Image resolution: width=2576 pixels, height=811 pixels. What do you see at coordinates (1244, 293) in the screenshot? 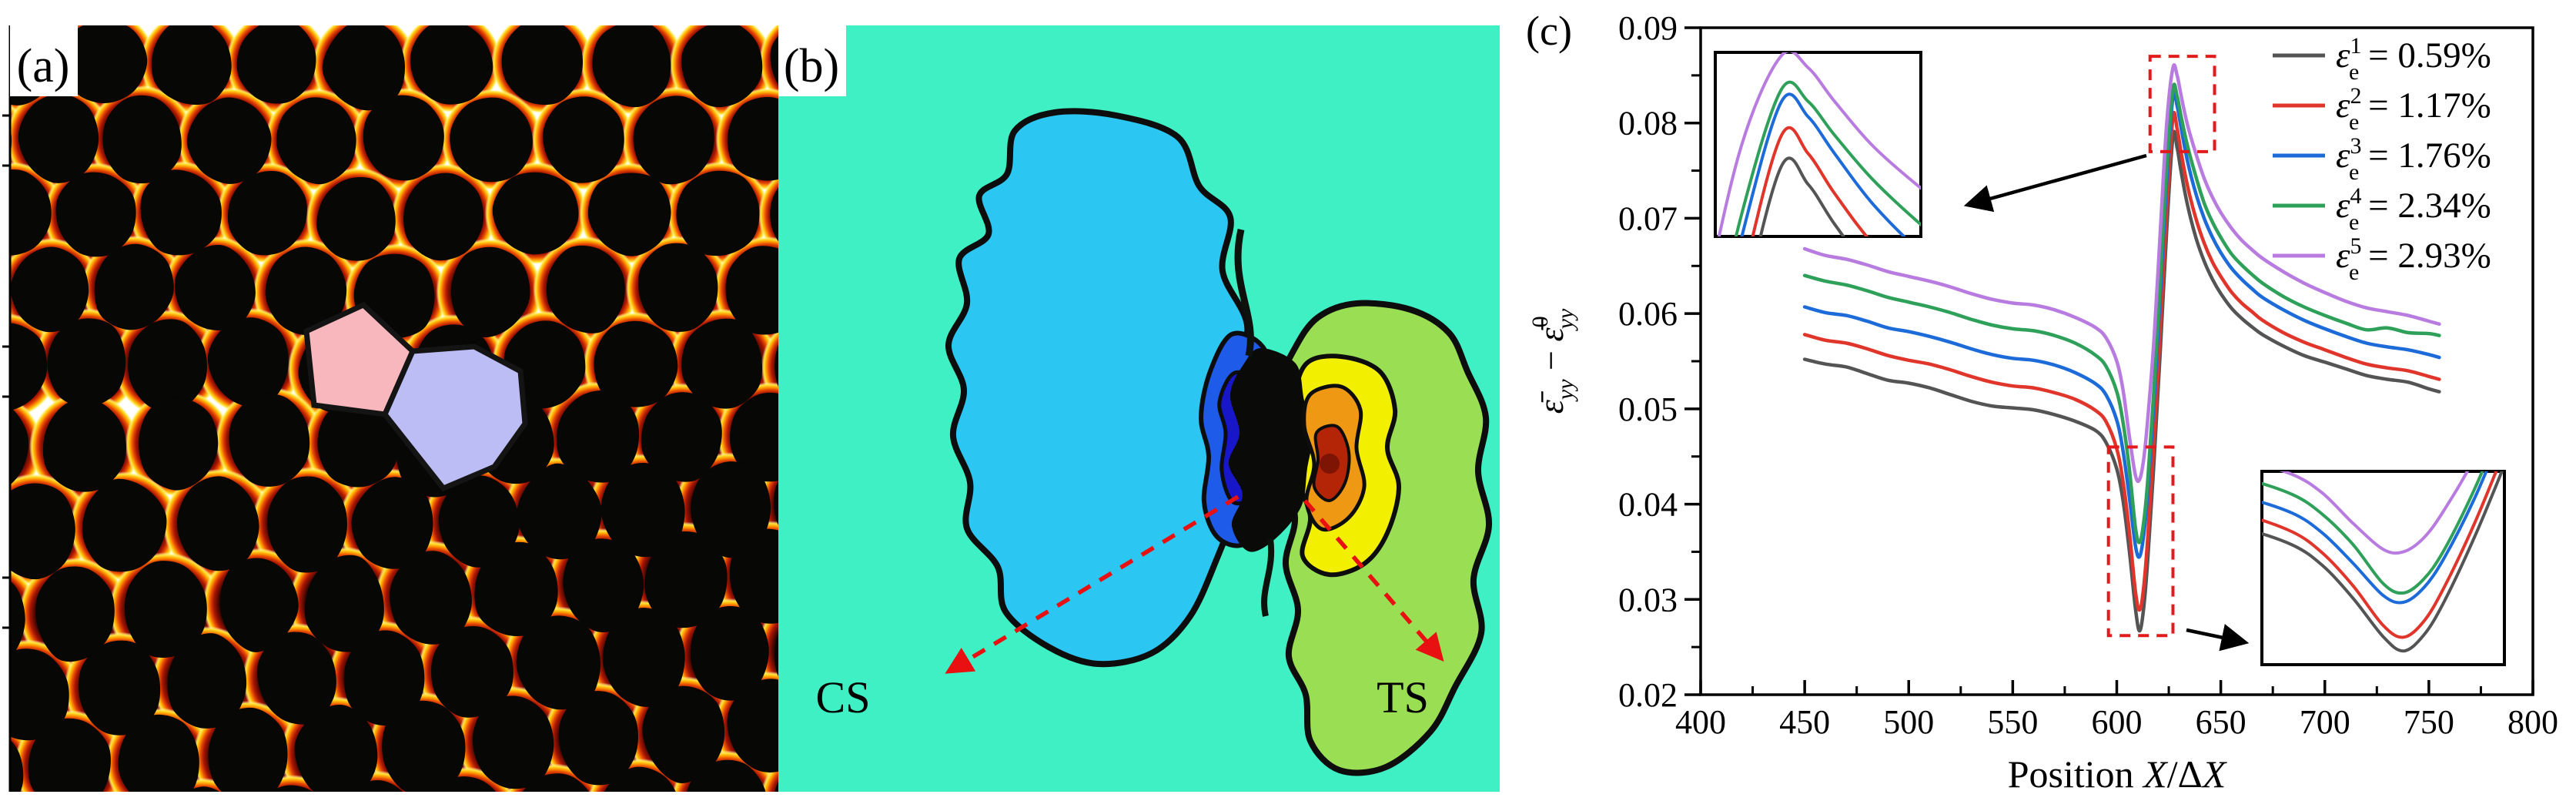
I see `contour-tendril-top` at bounding box center [1244, 293].